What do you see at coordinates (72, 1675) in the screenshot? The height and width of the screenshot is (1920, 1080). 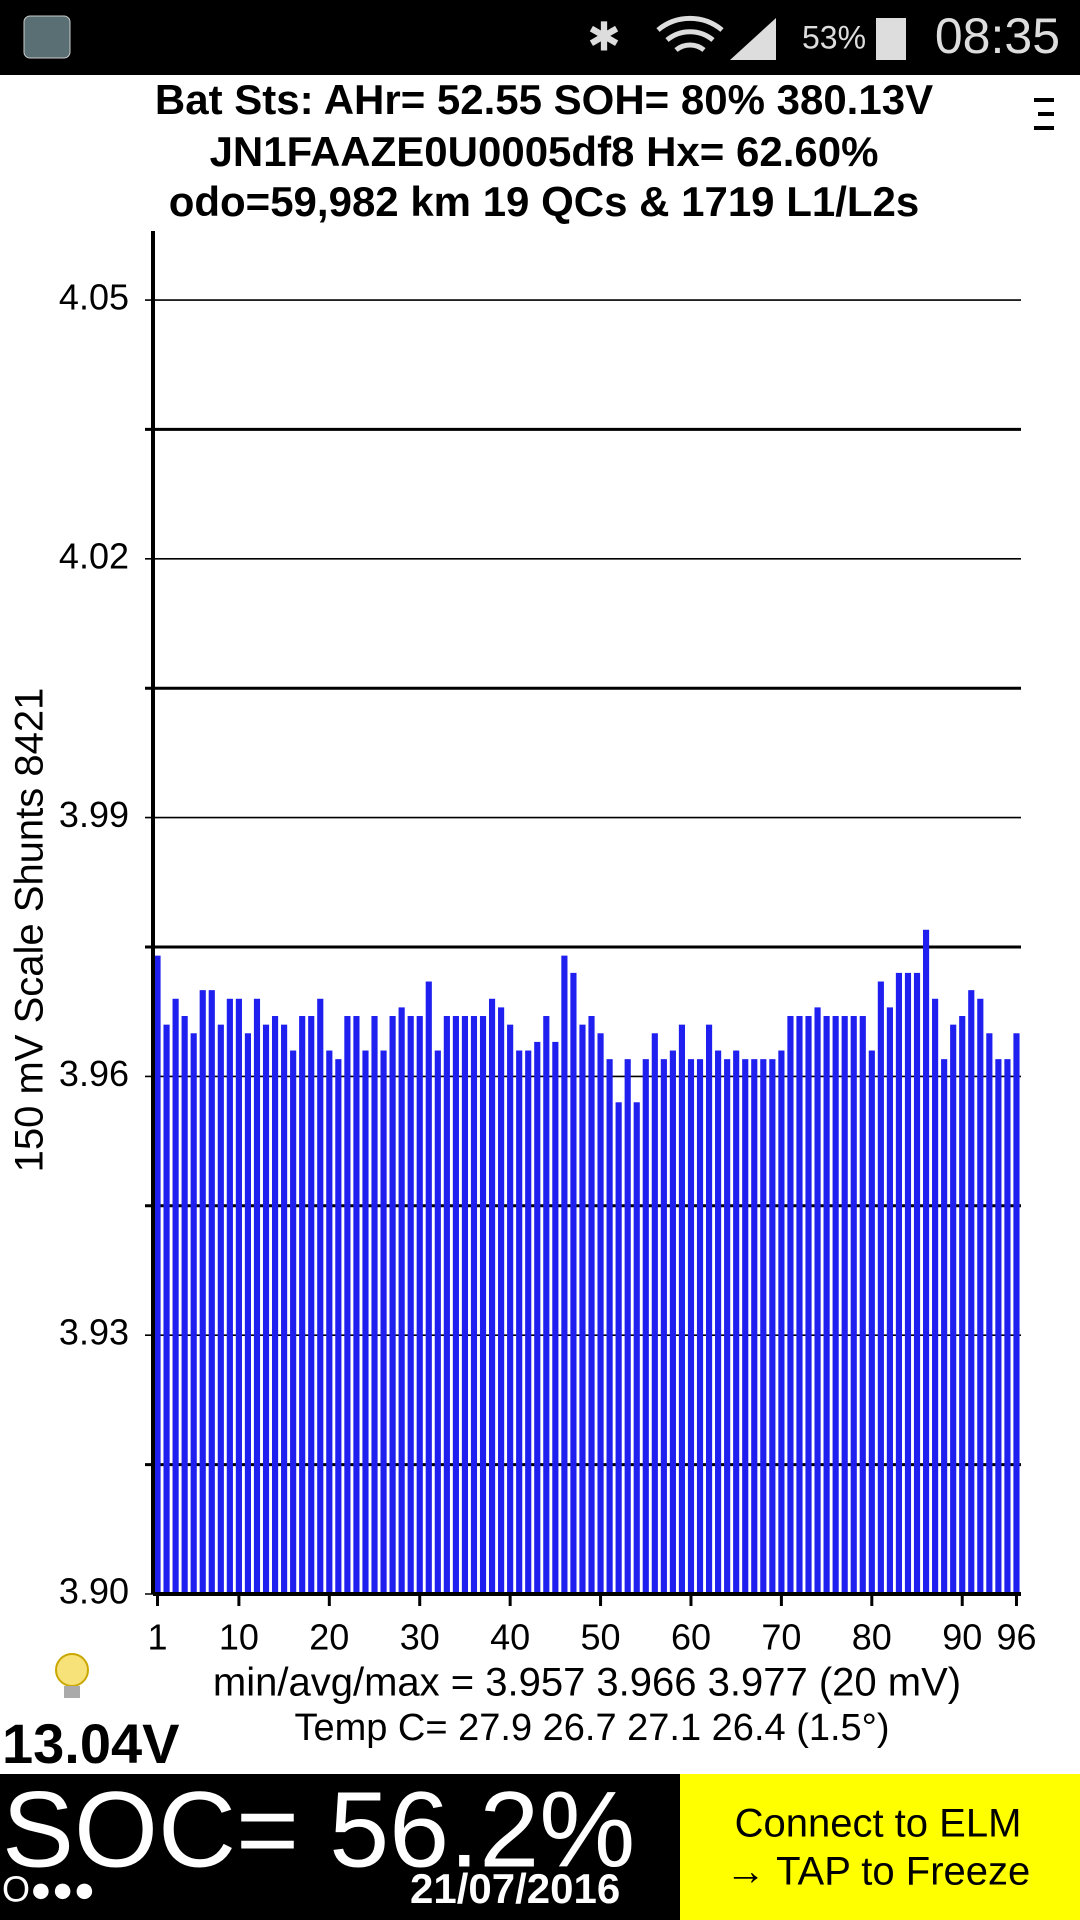 I see `bulb-icon` at bounding box center [72, 1675].